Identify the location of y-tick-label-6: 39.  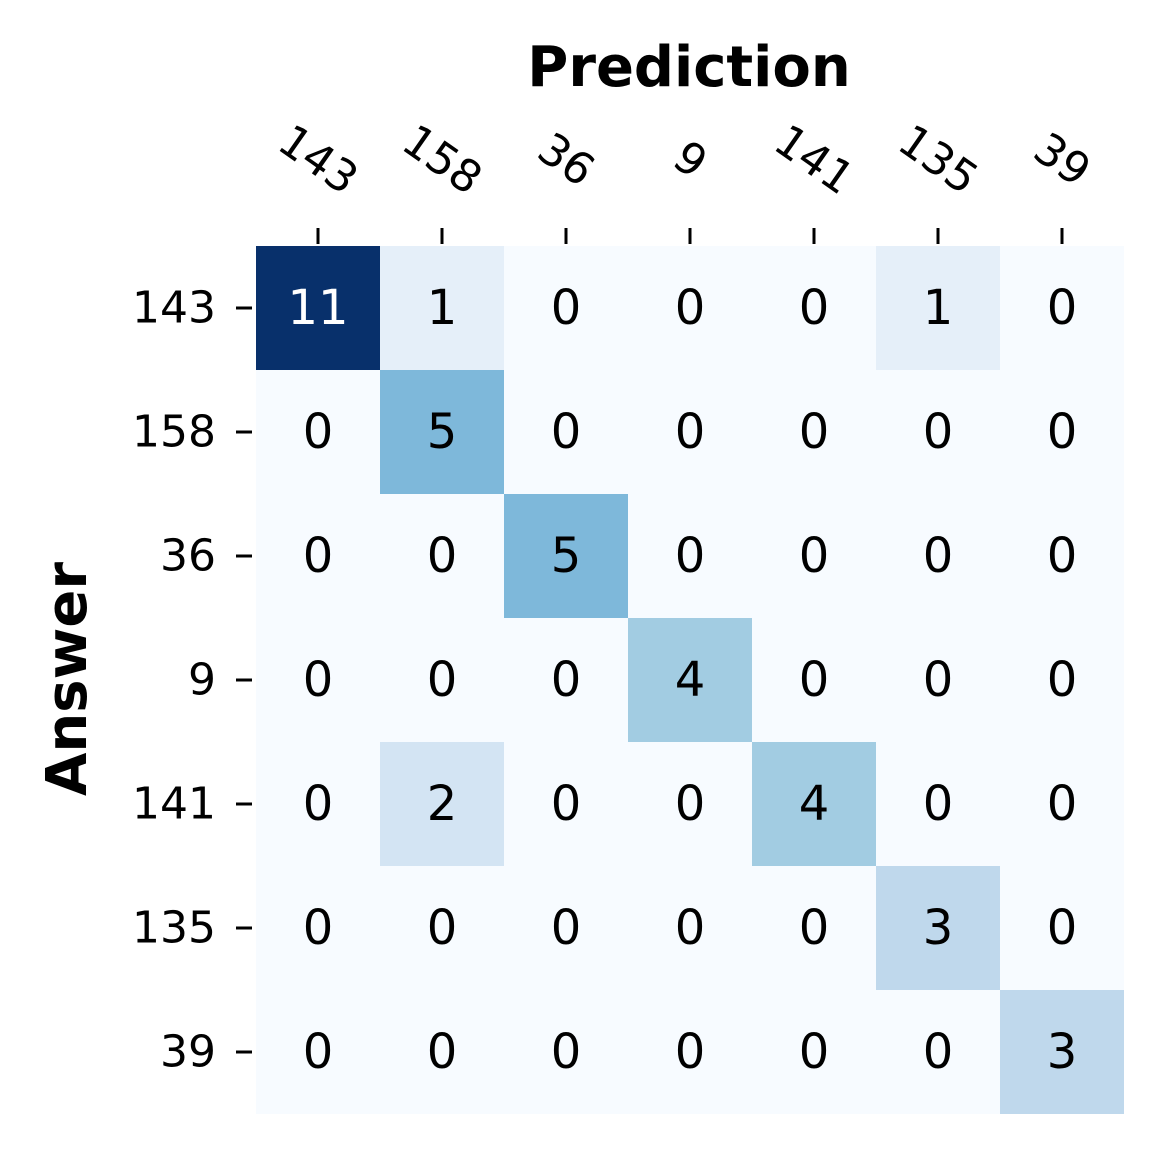
(188, 1052).